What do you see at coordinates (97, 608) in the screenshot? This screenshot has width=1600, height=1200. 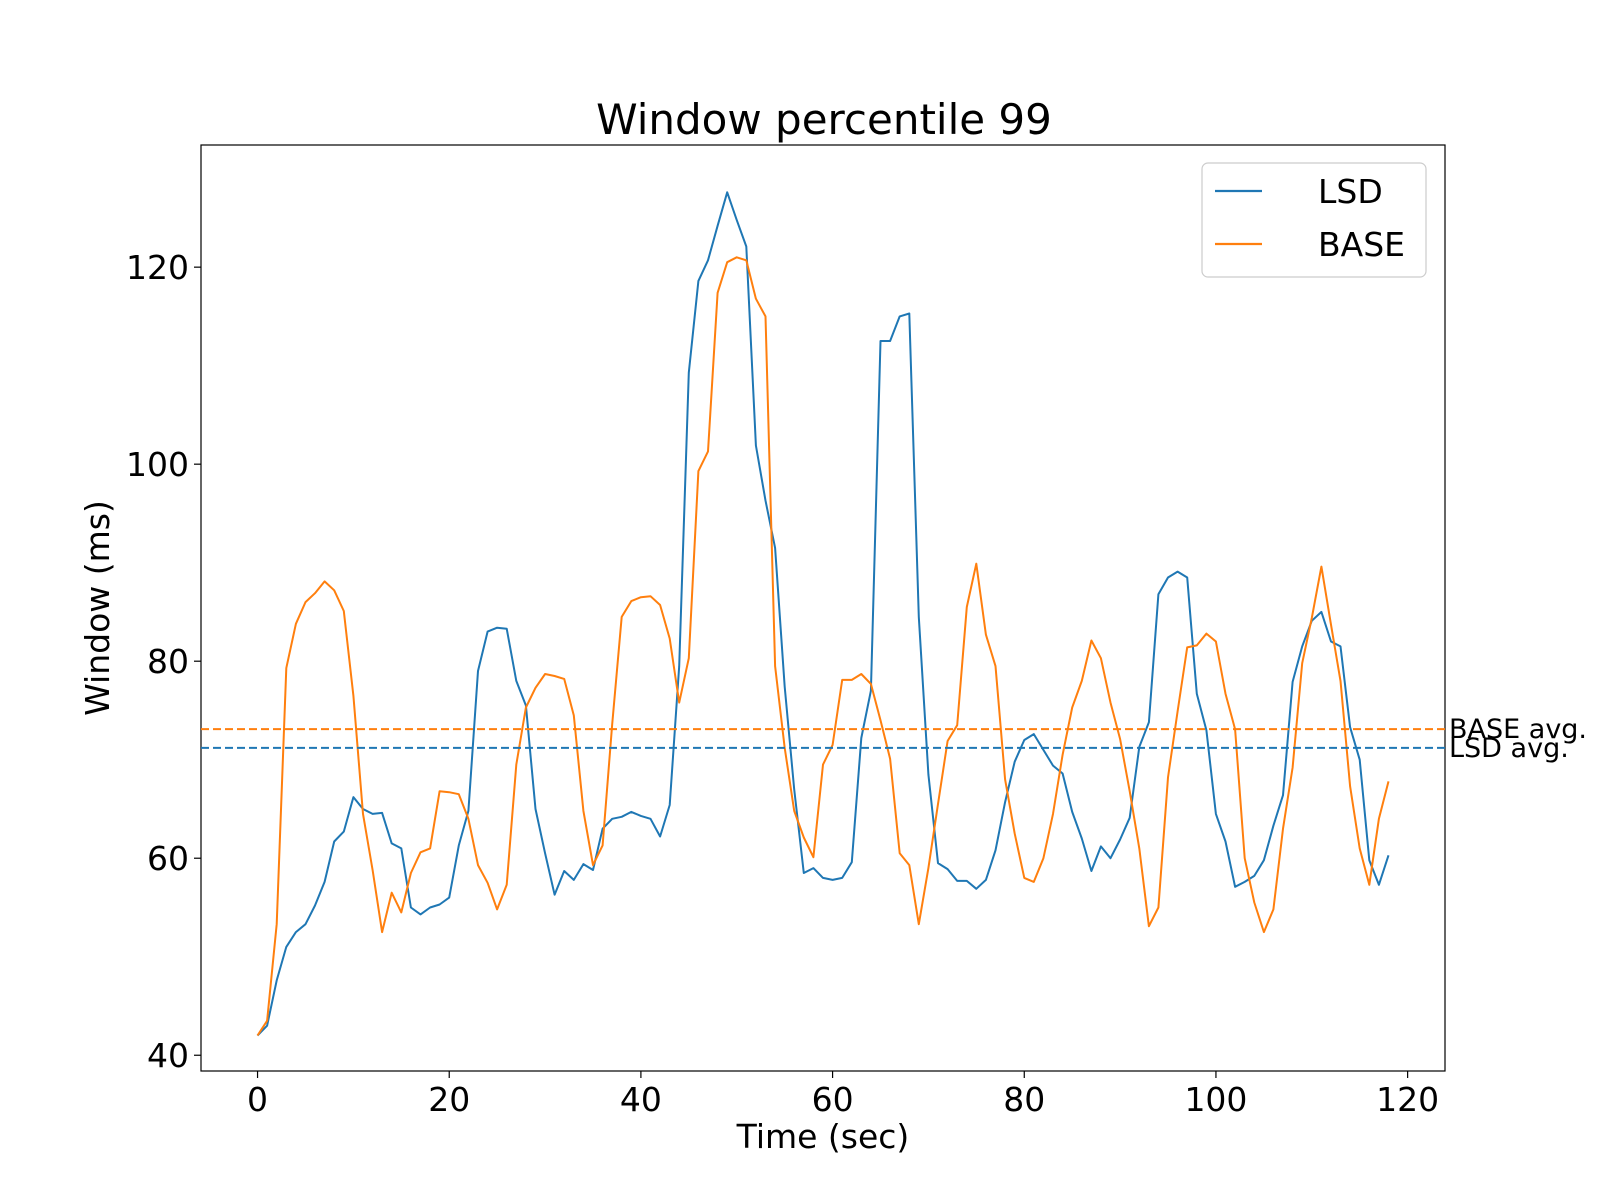 I see `y-axis-label: Window (ms)` at bounding box center [97, 608].